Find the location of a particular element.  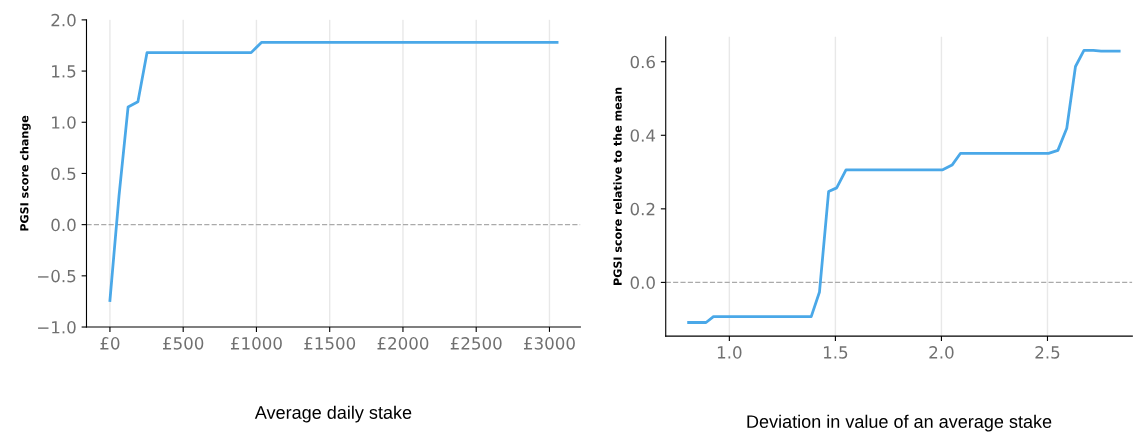

y-tick-label: 0.2 is located at coordinates (642, 209).